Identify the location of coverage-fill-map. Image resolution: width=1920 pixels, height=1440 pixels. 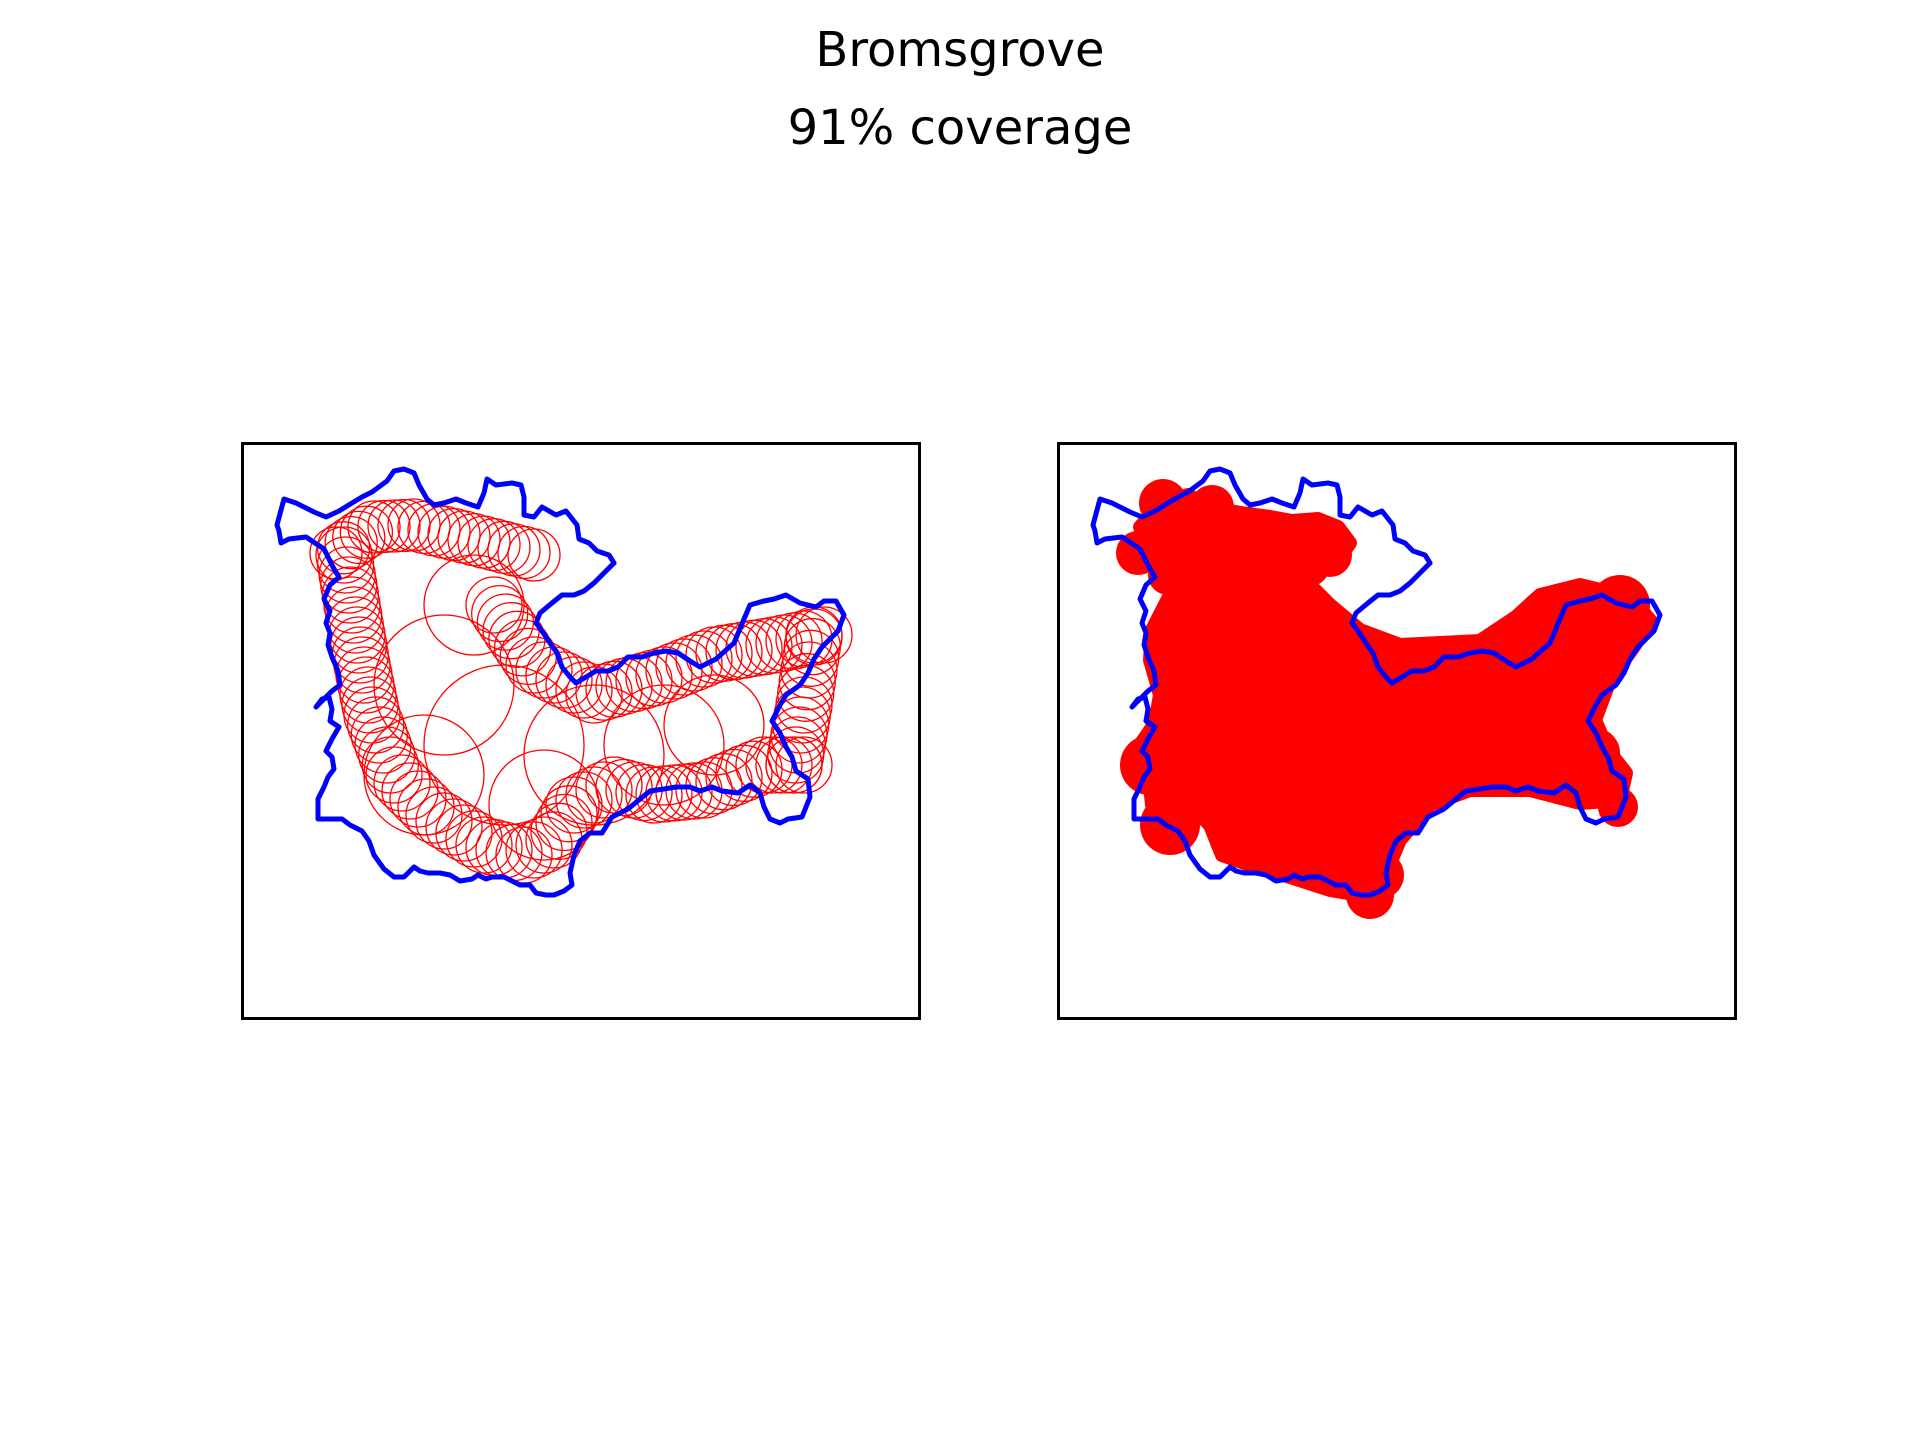
(1376, 692).